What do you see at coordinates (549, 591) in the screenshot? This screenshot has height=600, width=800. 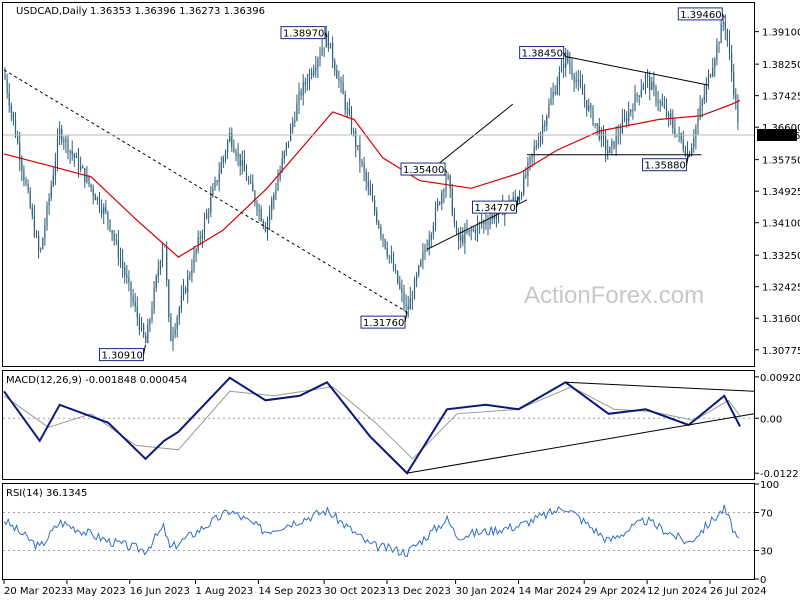 I see `x-axis-label: 14 Mar 2024` at bounding box center [549, 591].